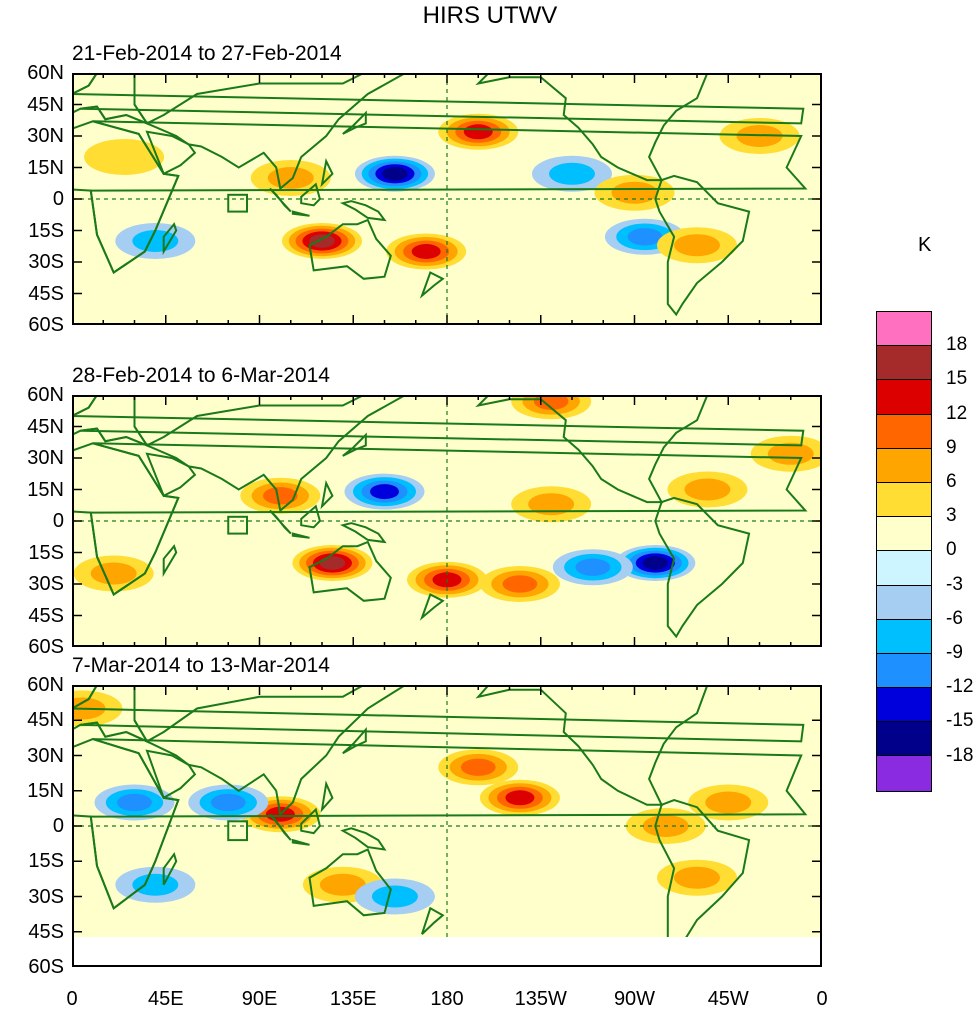  Describe the element at coordinates (165, 999) in the screenshot. I see `lon-label-45e: 45E` at that location.